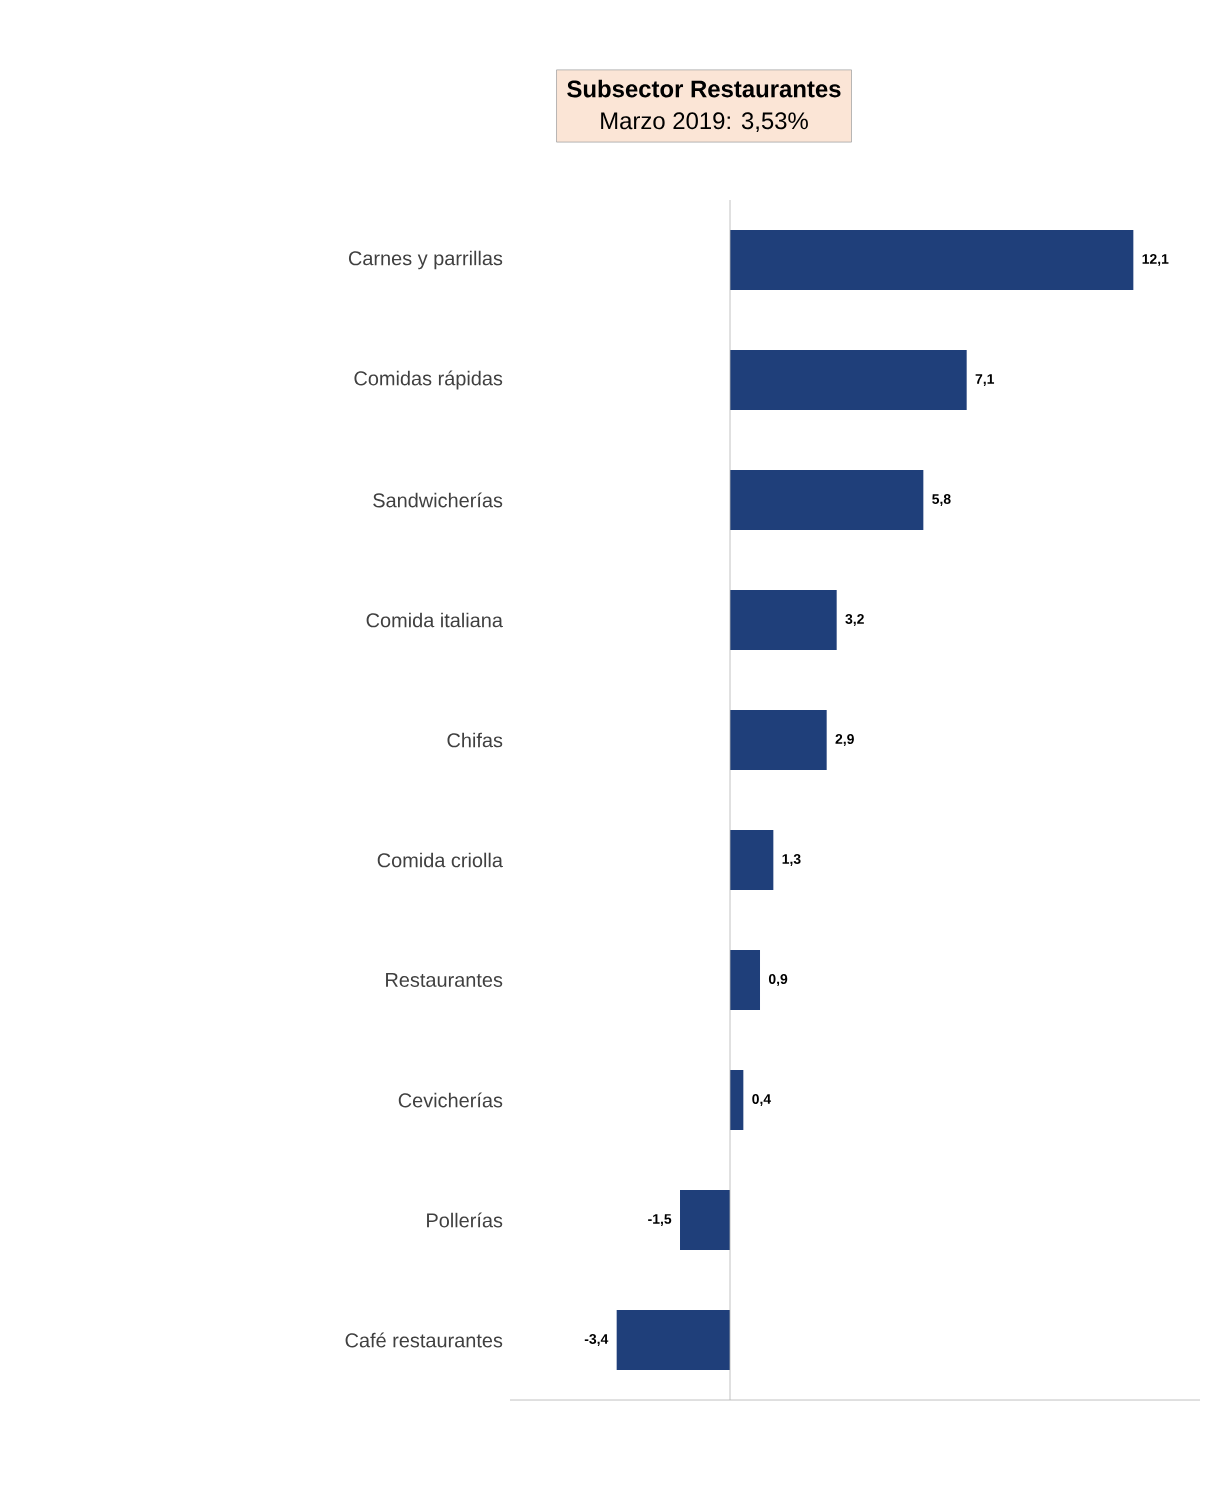  Describe the element at coordinates (428, 380) in the screenshot. I see `y-tick-label: Comidas rápidas` at that location.